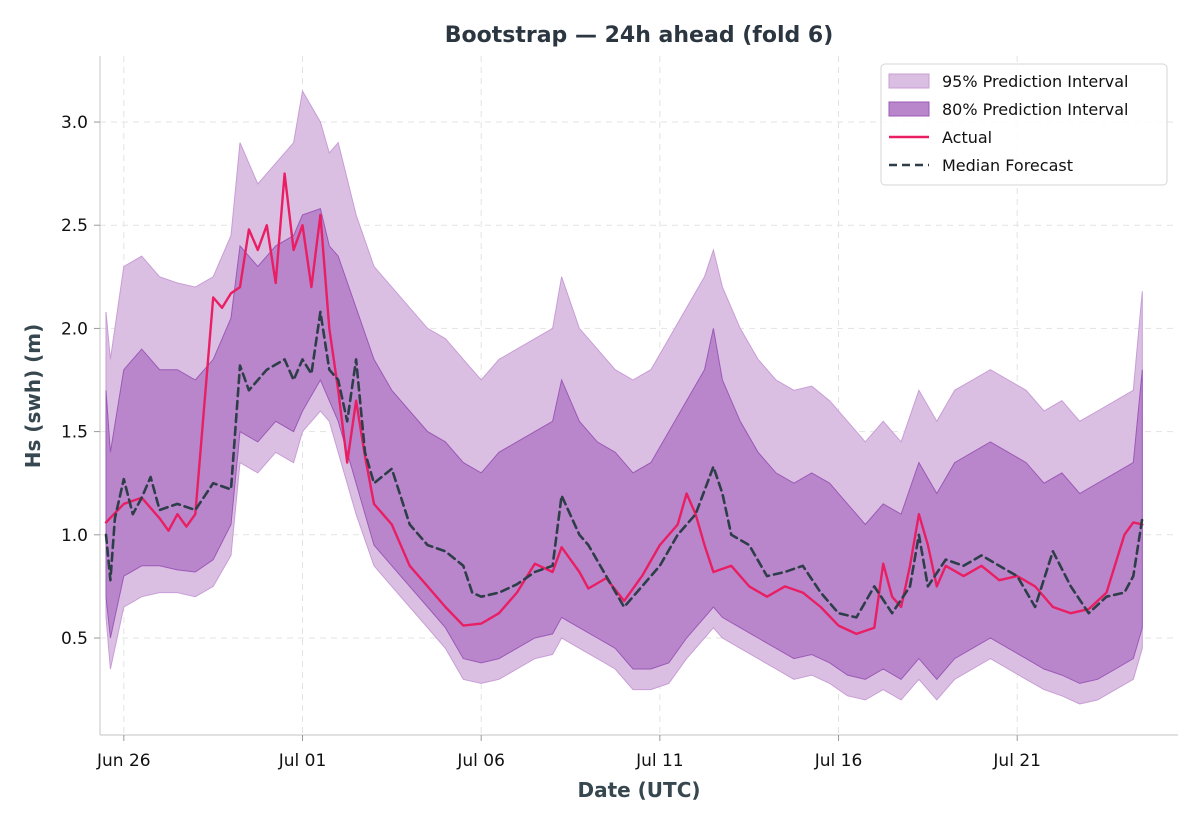  What do you see at coordinates (74, 329) in the screenshot?
I see `y-tick-label-3: 2.0` at bounding box center [74, 329].